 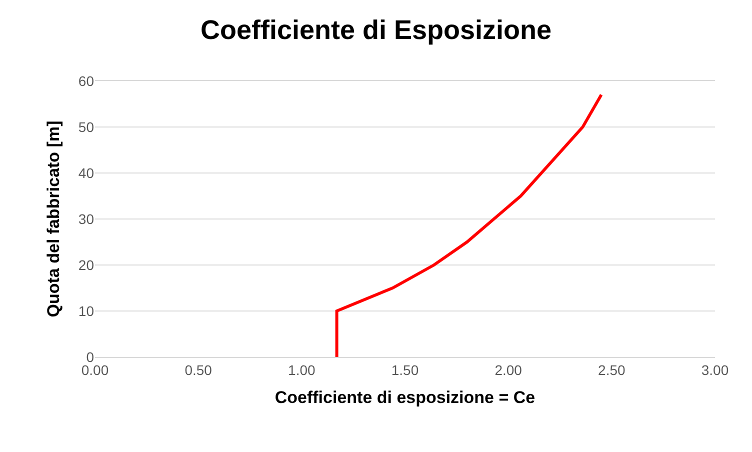 I want to click on y-tick-label: 50, so click(x=86, y=126).